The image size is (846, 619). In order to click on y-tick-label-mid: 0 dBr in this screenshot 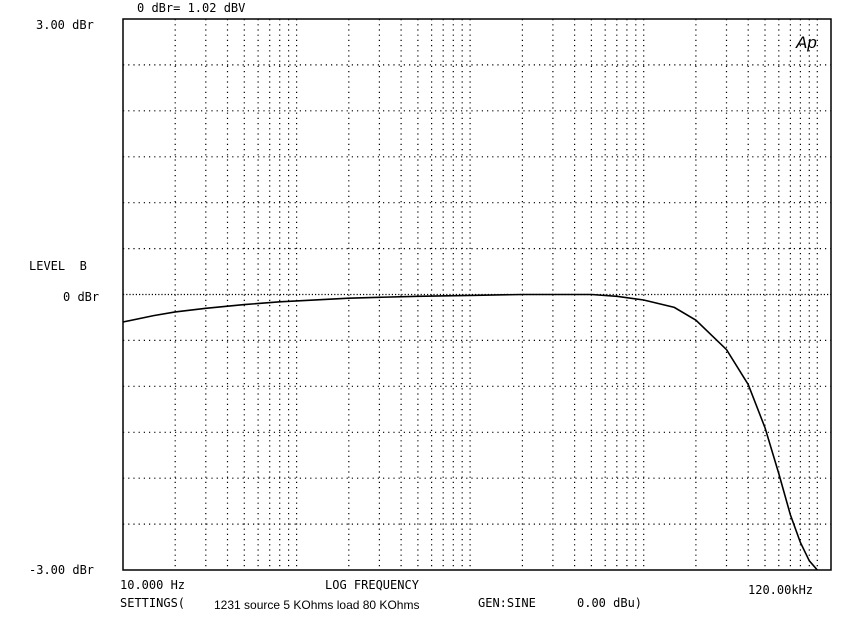, I will do `click(81, 297)`.